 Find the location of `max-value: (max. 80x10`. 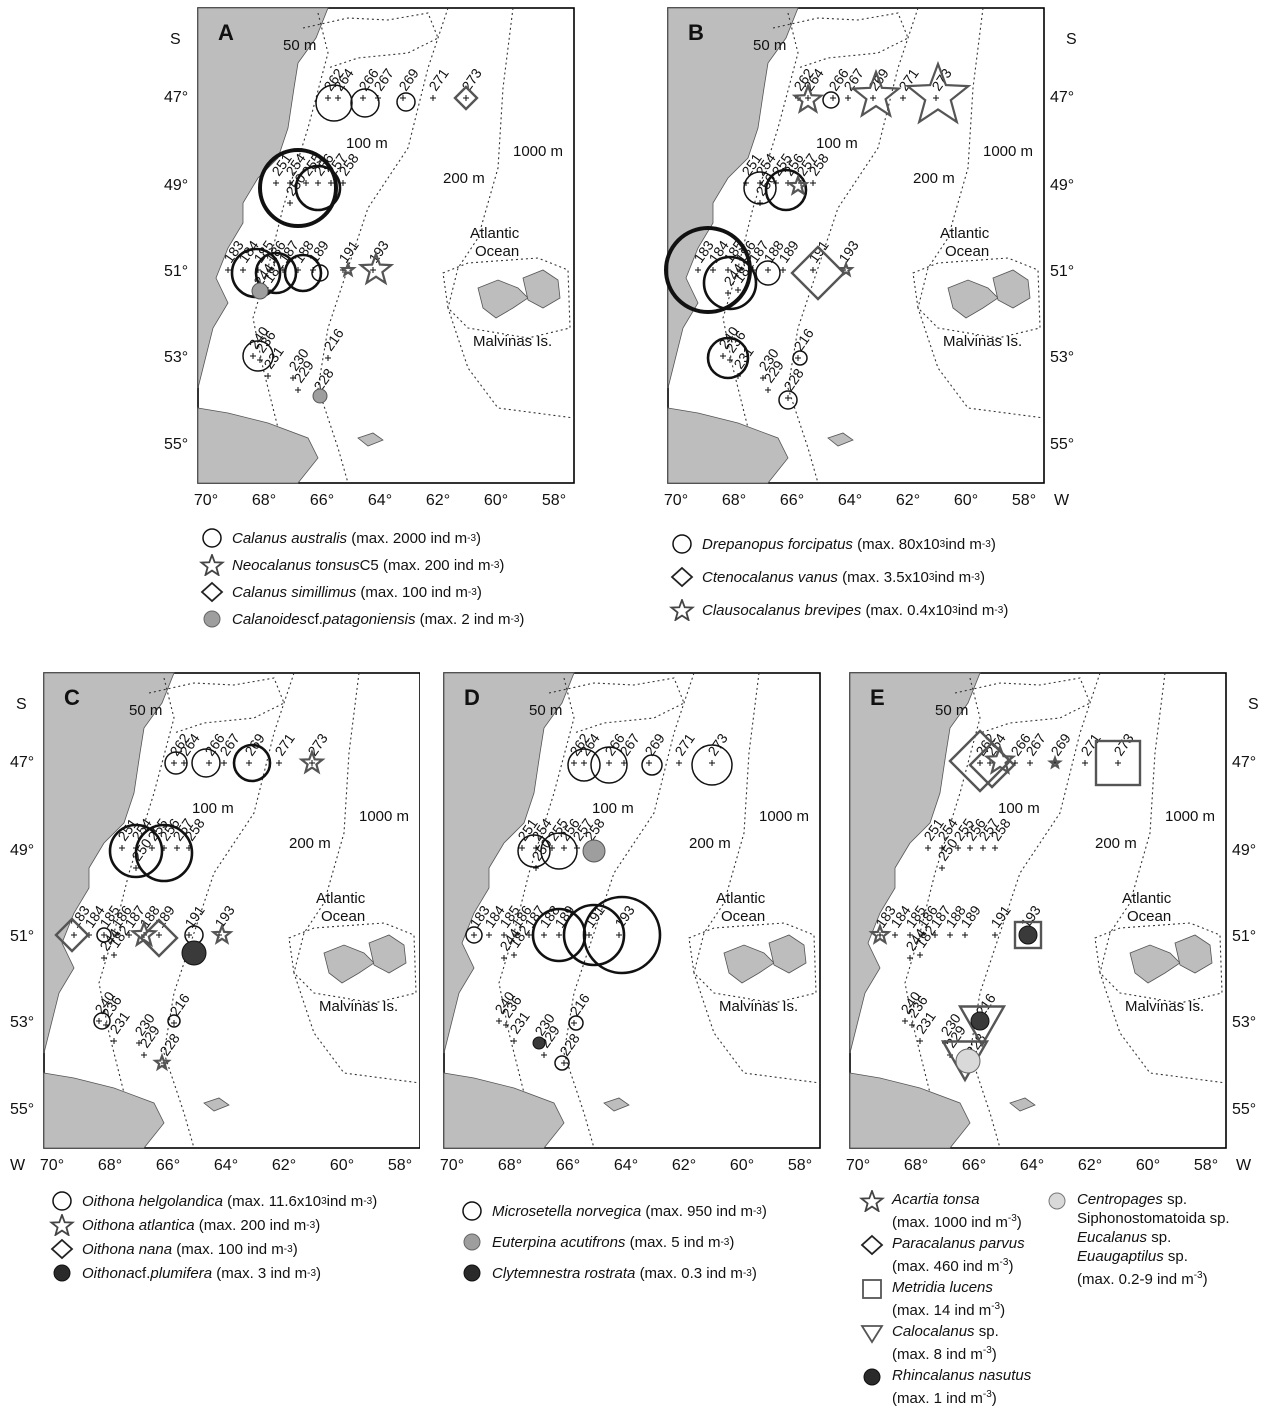

max-value: (max. 80x10 is located at coordinates (898, 544).